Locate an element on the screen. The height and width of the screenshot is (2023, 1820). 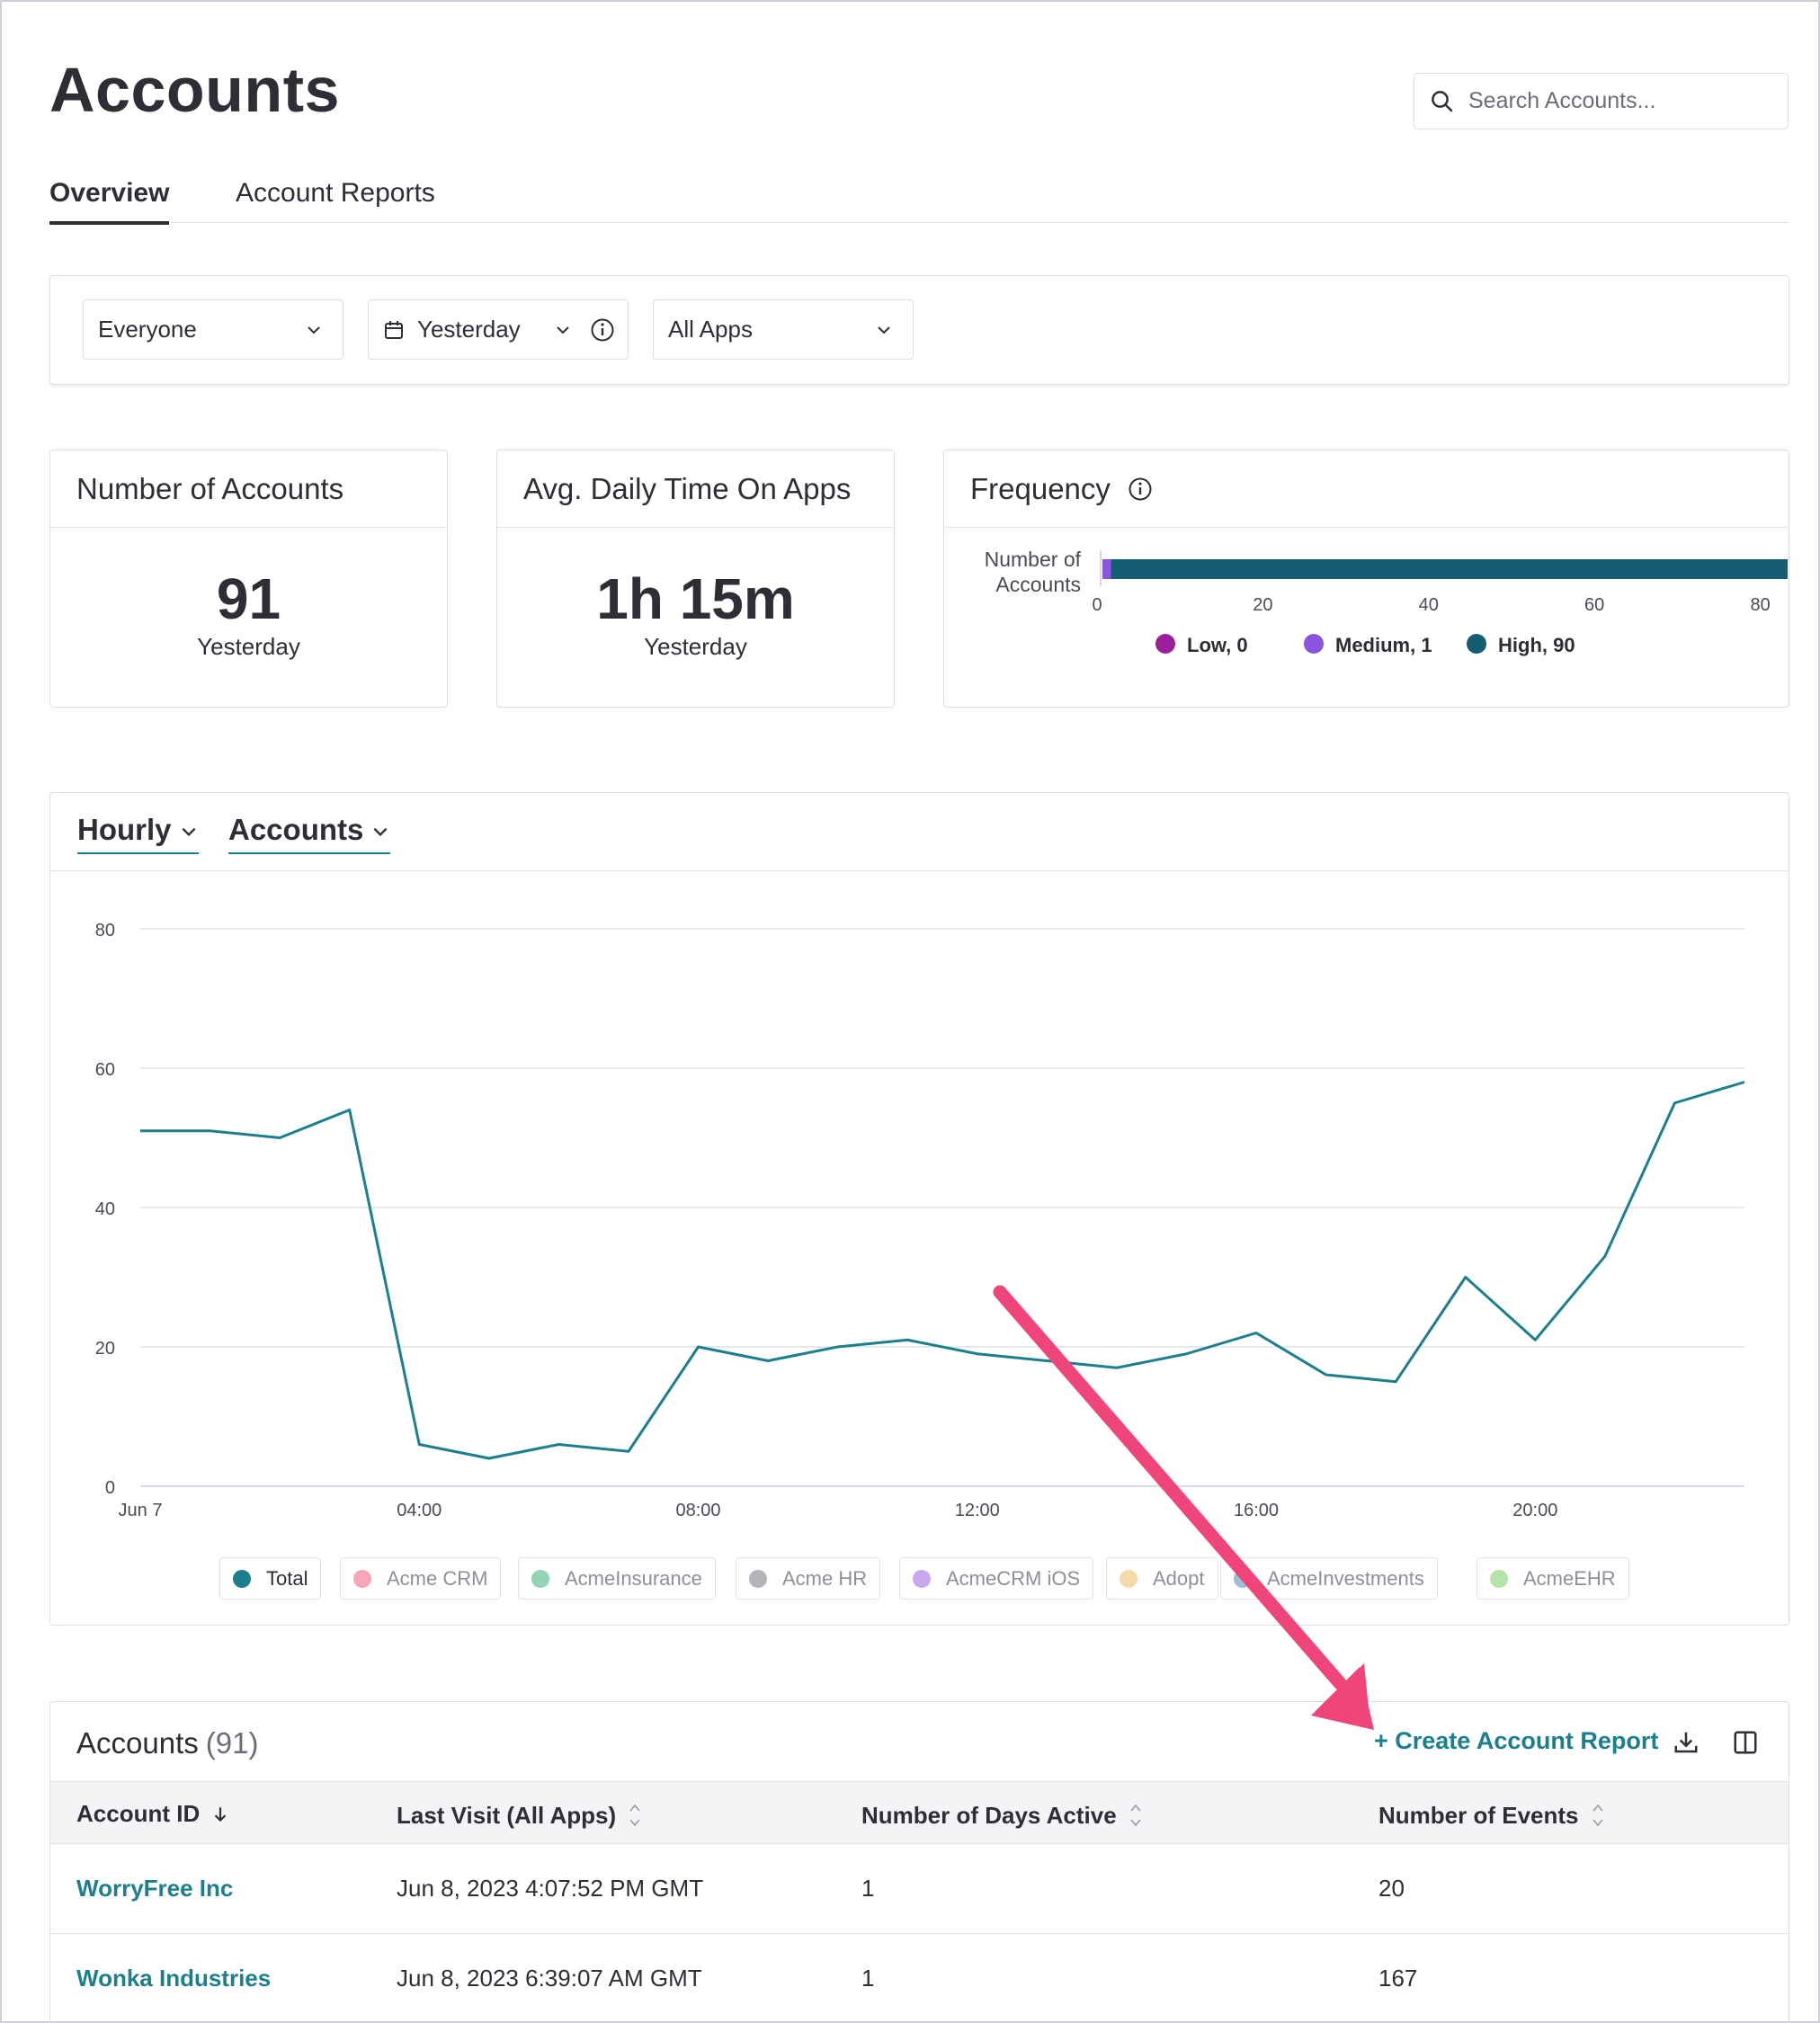
y-tick-label: 60 is located at coordinates (105, 1070).